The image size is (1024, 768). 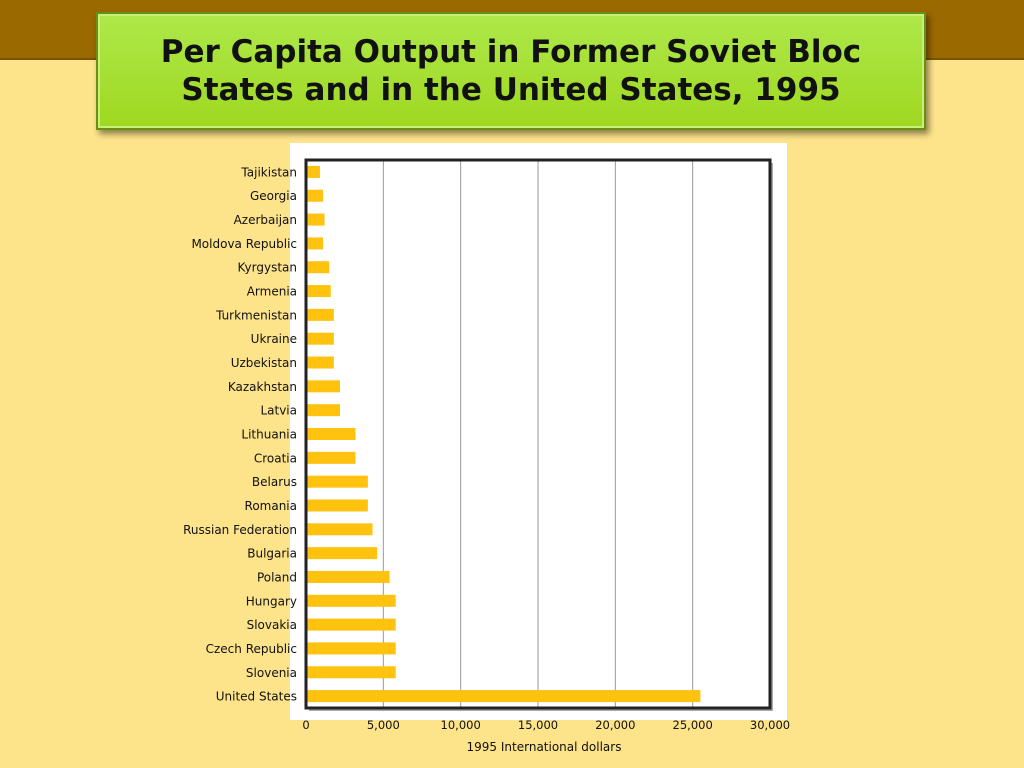 What do you see at coordinates (262, 387) in the screenshot?
I see `category-label: Kazakhstan` at bounding box center [262, 387].